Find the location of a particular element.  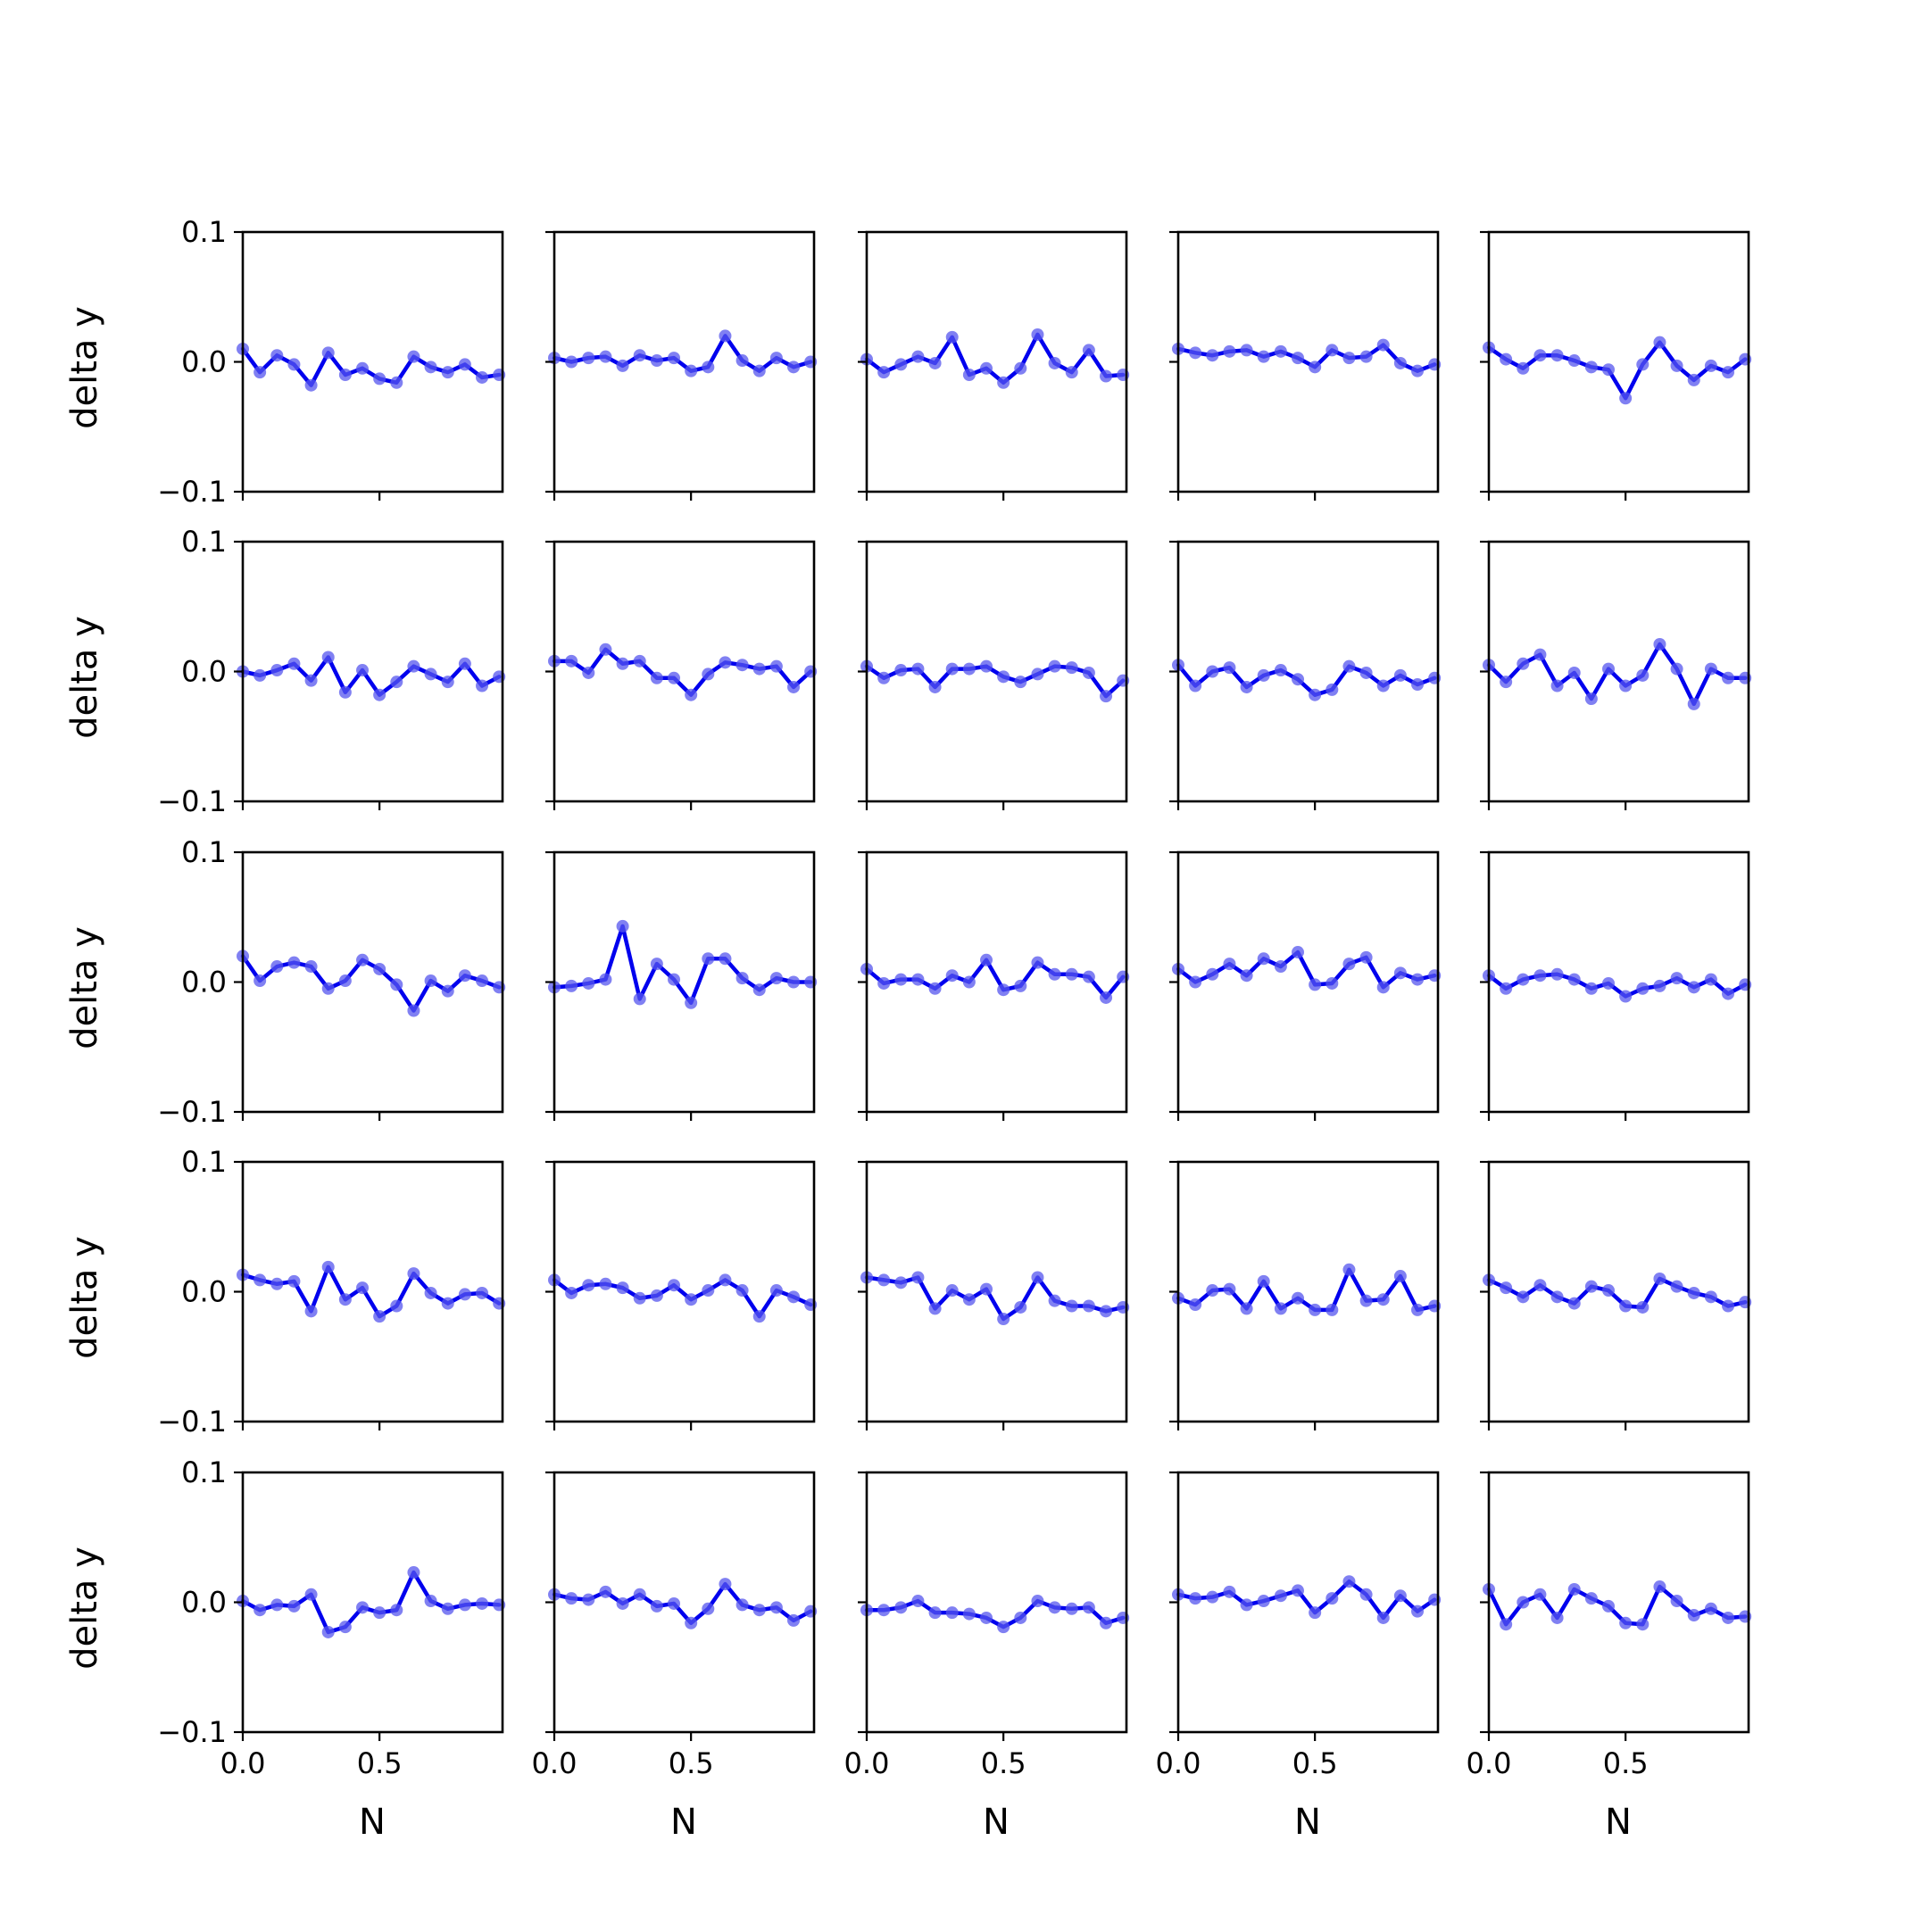

y-axis-label: delta y is located at coordinates (84, 1297).